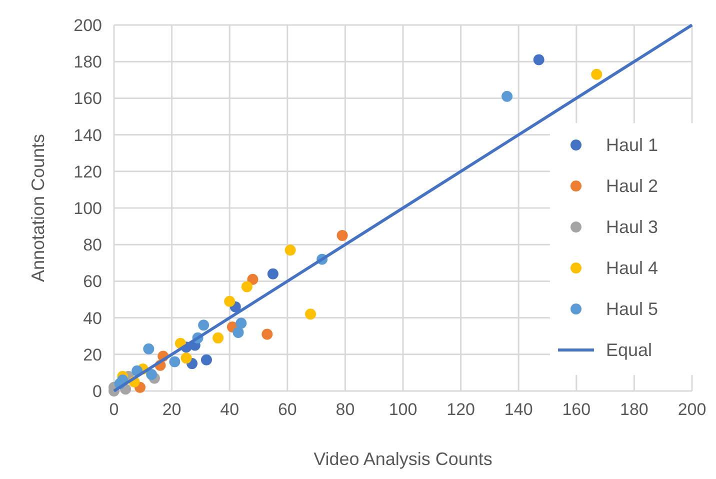  What do you see at coordinates (92, 245) in the screenshot?
I see `y-tick-label: 80` at bounding box center [92, 245].